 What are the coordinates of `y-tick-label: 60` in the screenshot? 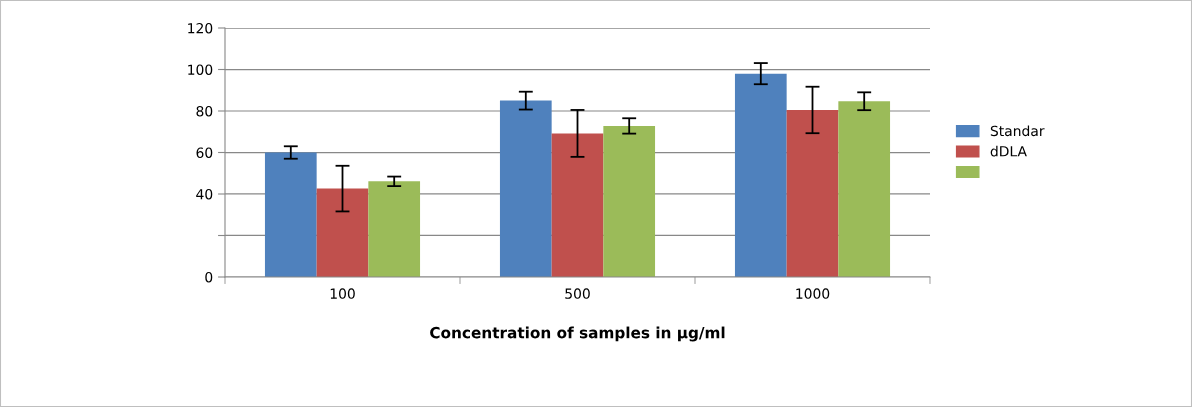 It's located at (204, 152).